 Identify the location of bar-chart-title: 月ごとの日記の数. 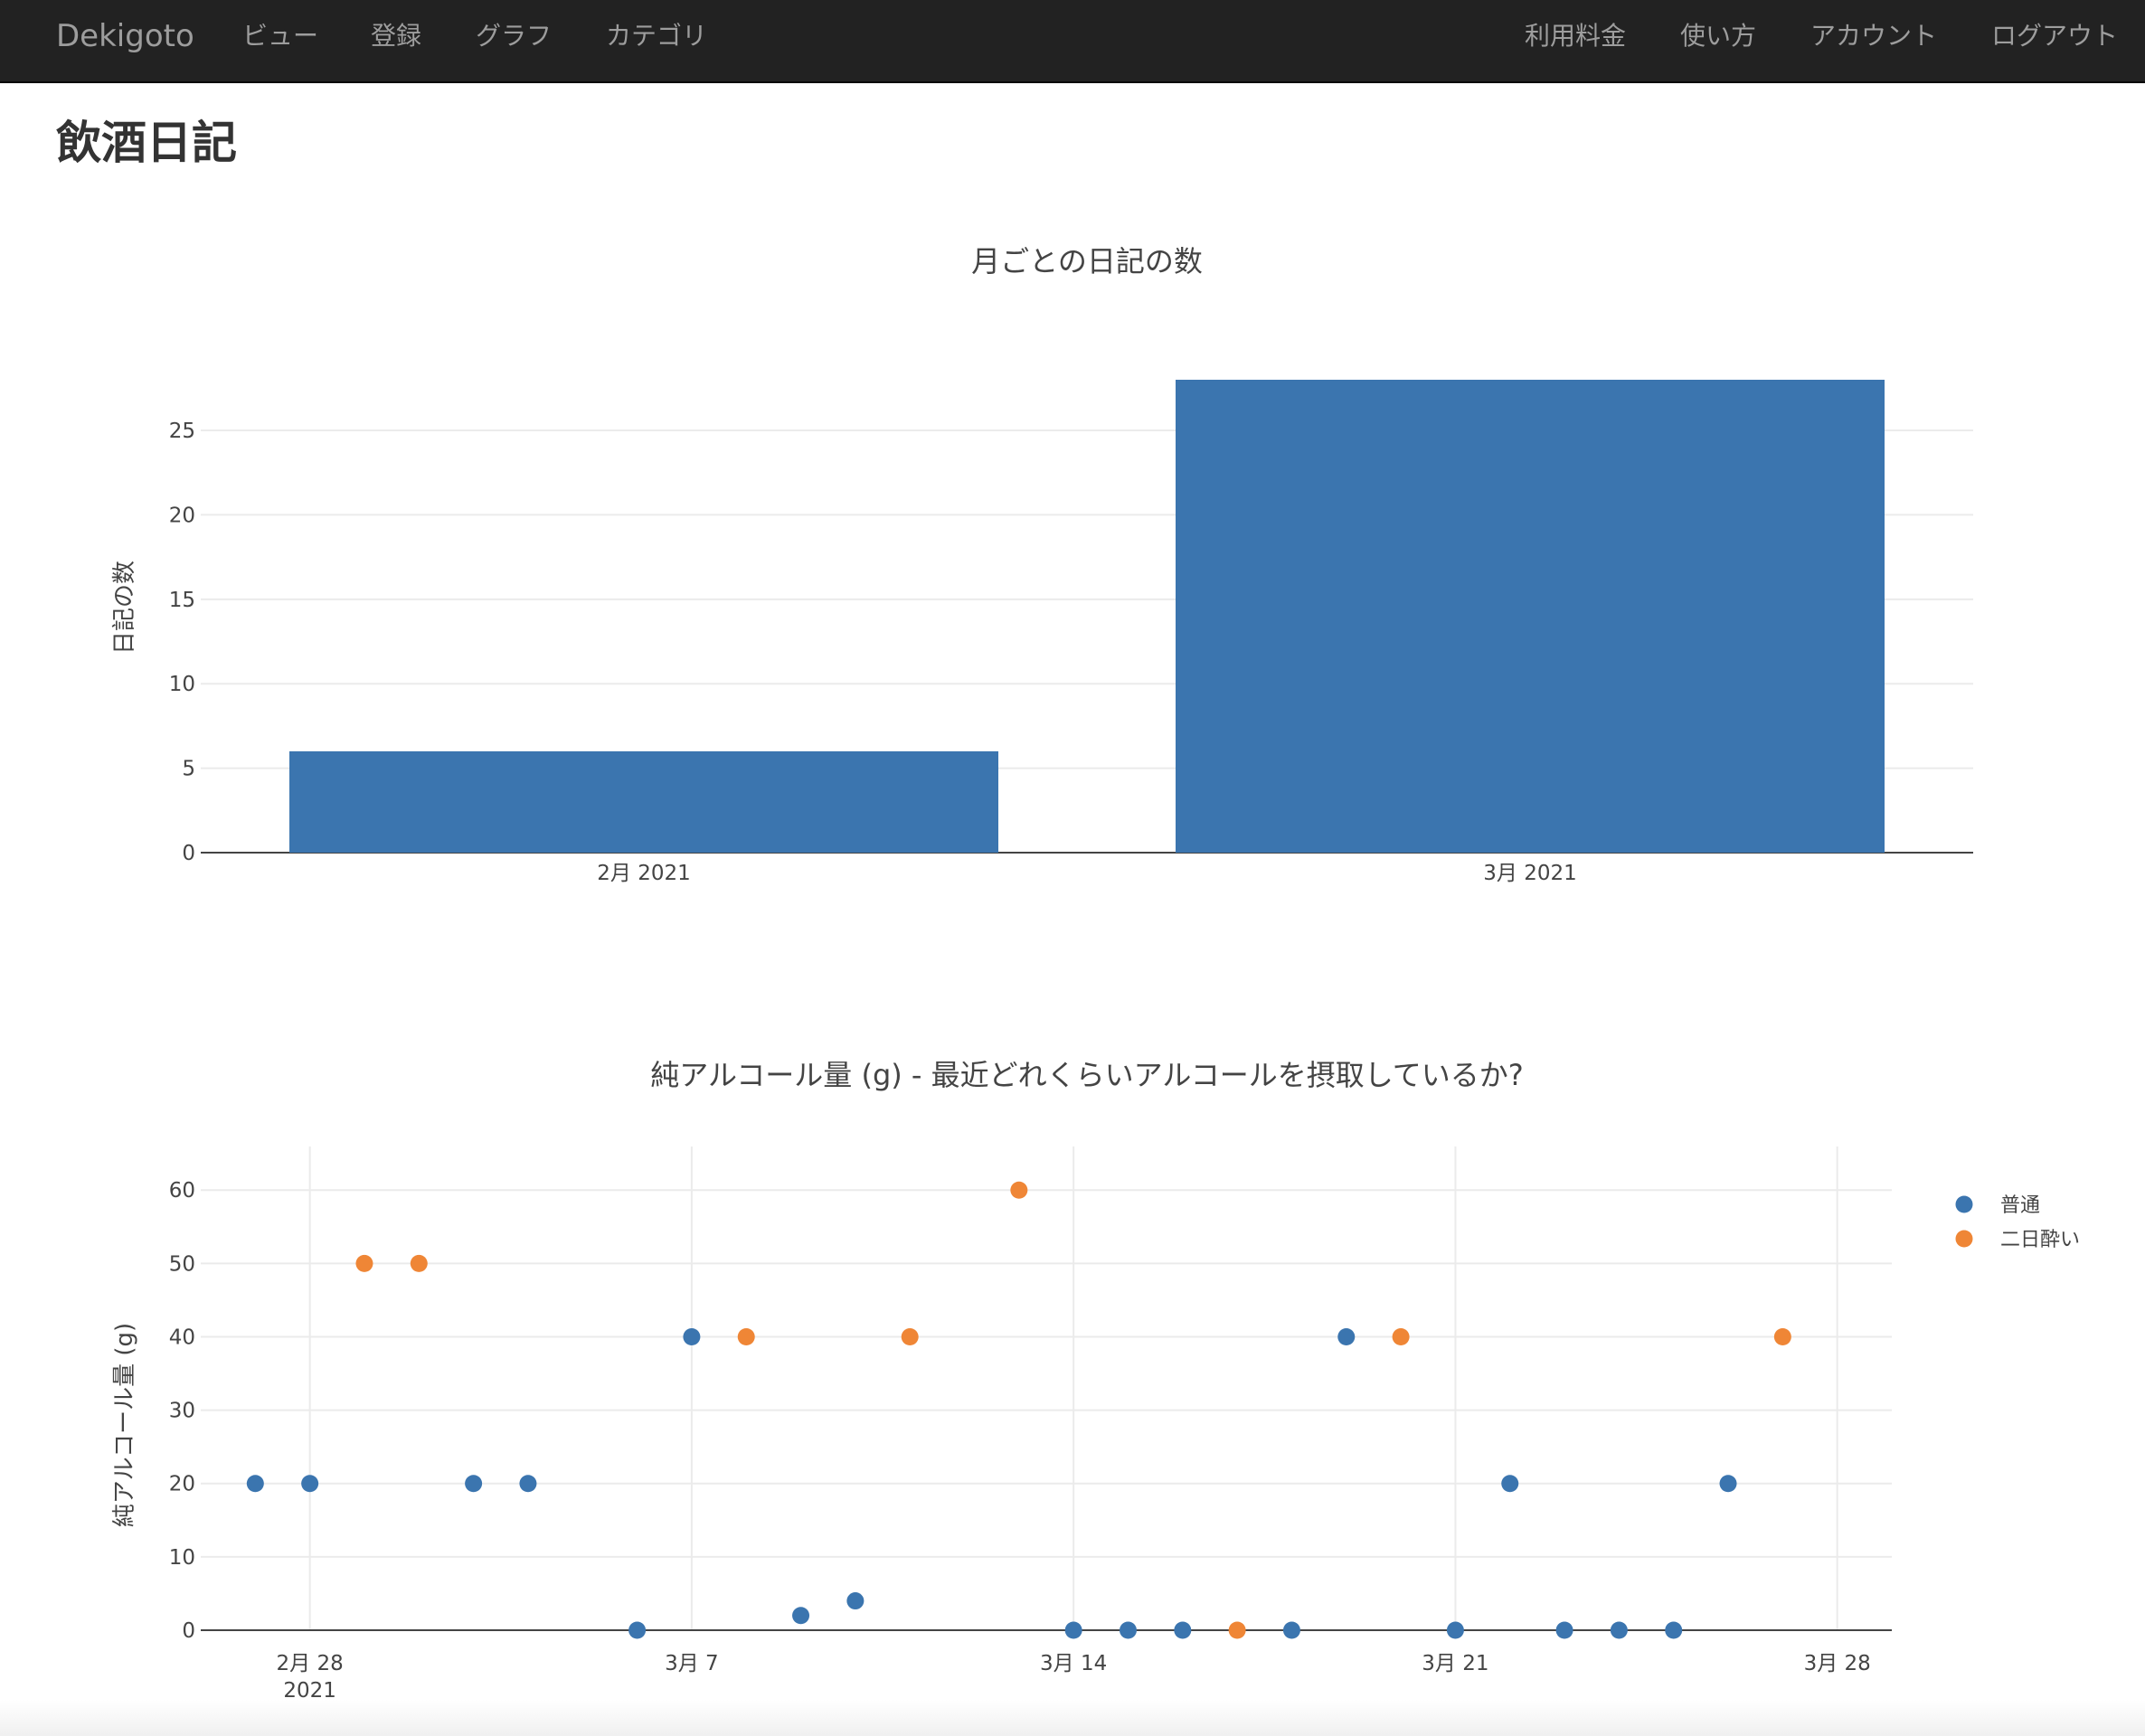
(1087, 261).